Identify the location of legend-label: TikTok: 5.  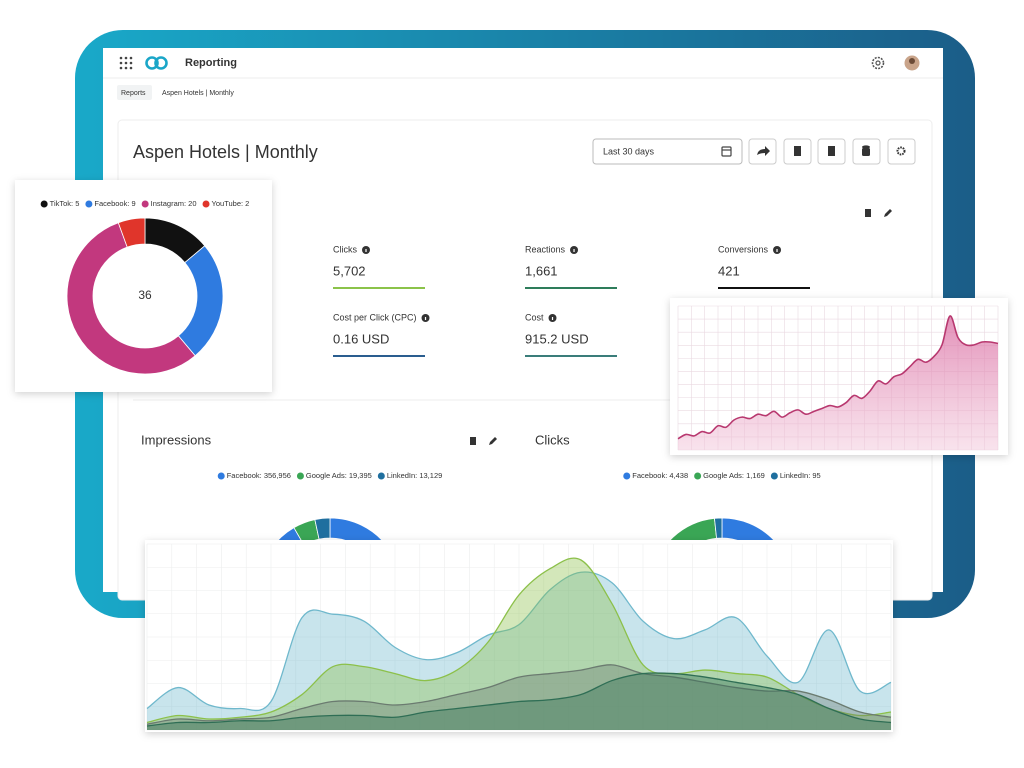
(65, 203).